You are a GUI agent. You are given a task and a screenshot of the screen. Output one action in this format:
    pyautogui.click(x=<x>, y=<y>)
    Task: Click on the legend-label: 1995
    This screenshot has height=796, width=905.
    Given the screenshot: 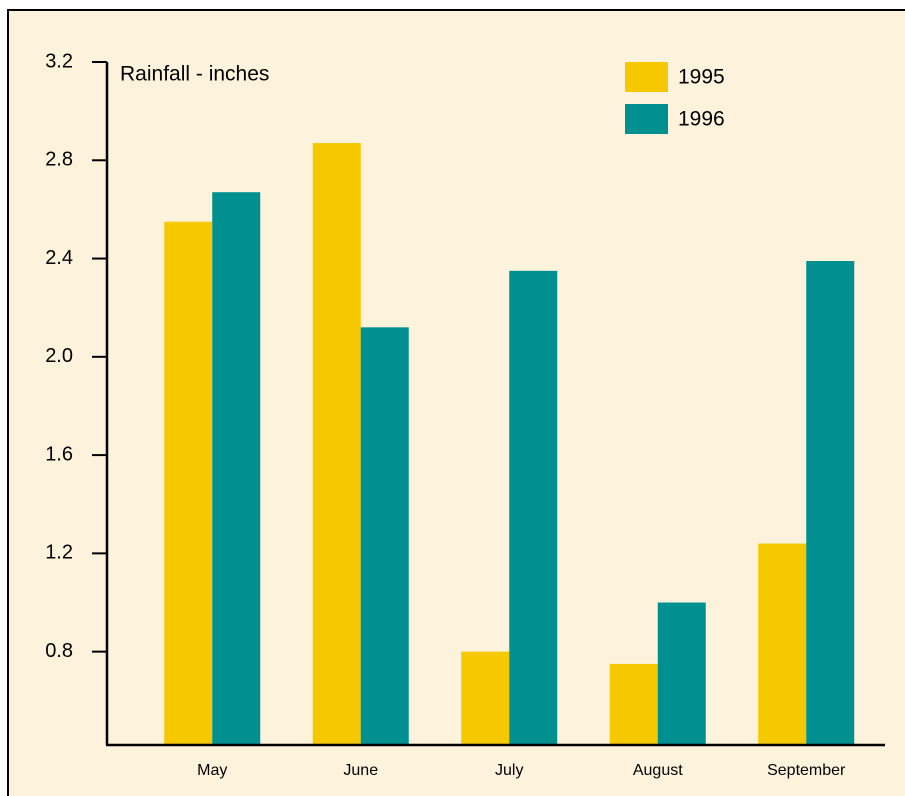 What is the action you would take?
    pyautogui.click(x=701, y=77)
    